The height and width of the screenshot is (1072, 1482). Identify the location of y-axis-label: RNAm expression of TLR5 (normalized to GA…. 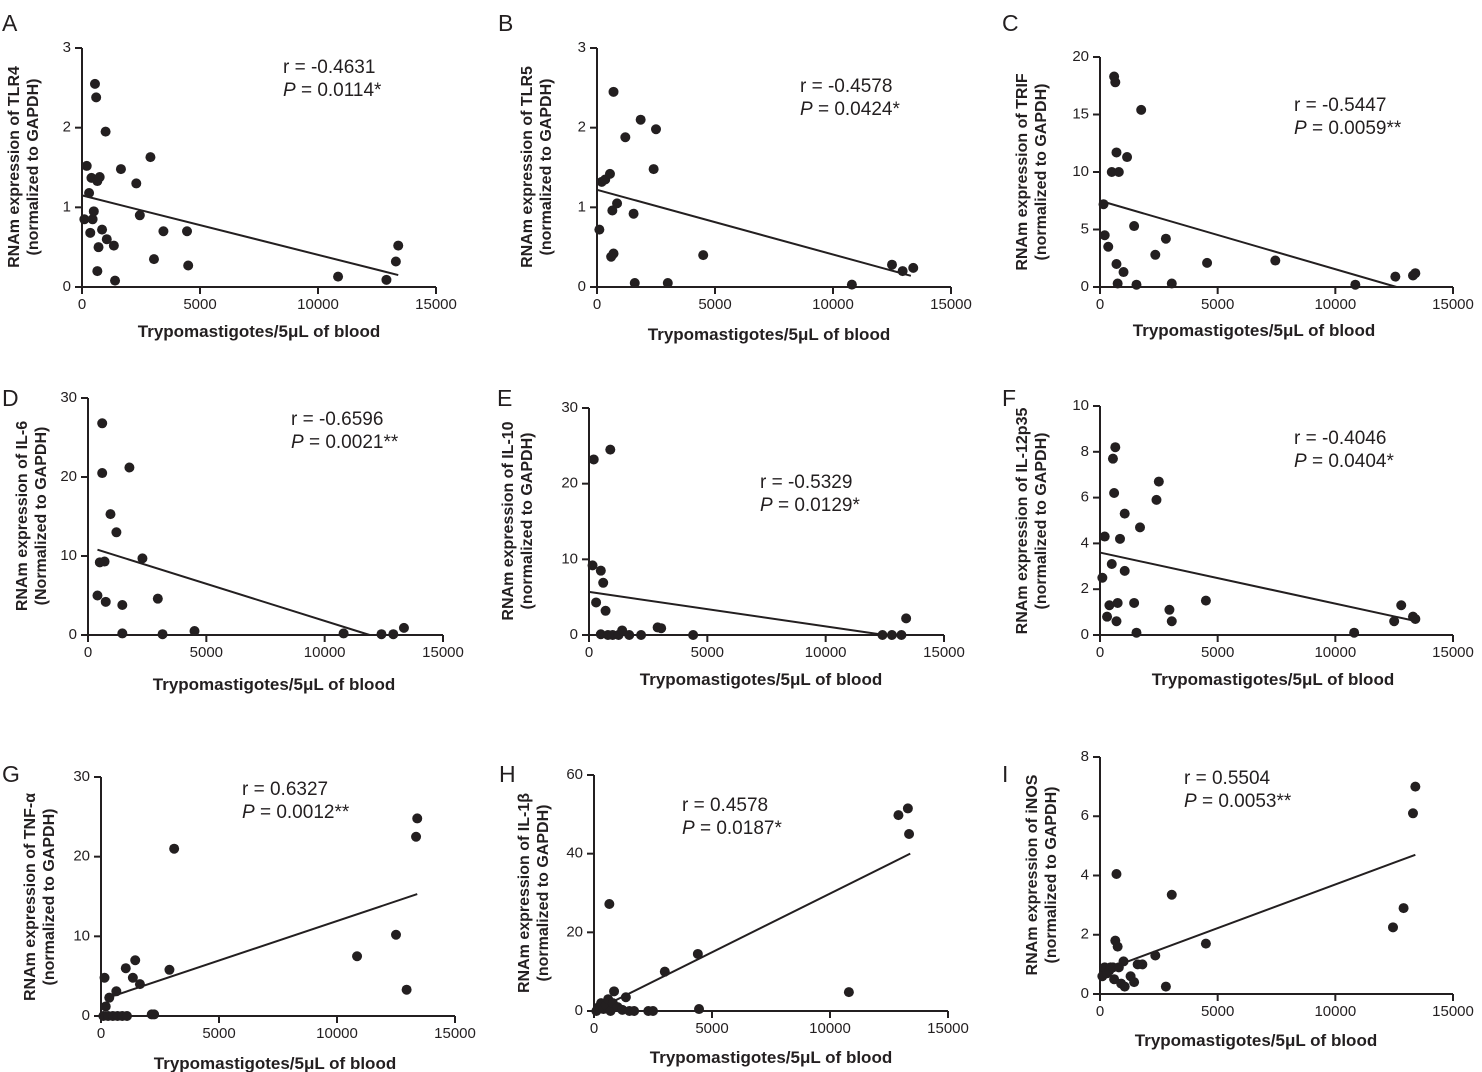
(537, 167).